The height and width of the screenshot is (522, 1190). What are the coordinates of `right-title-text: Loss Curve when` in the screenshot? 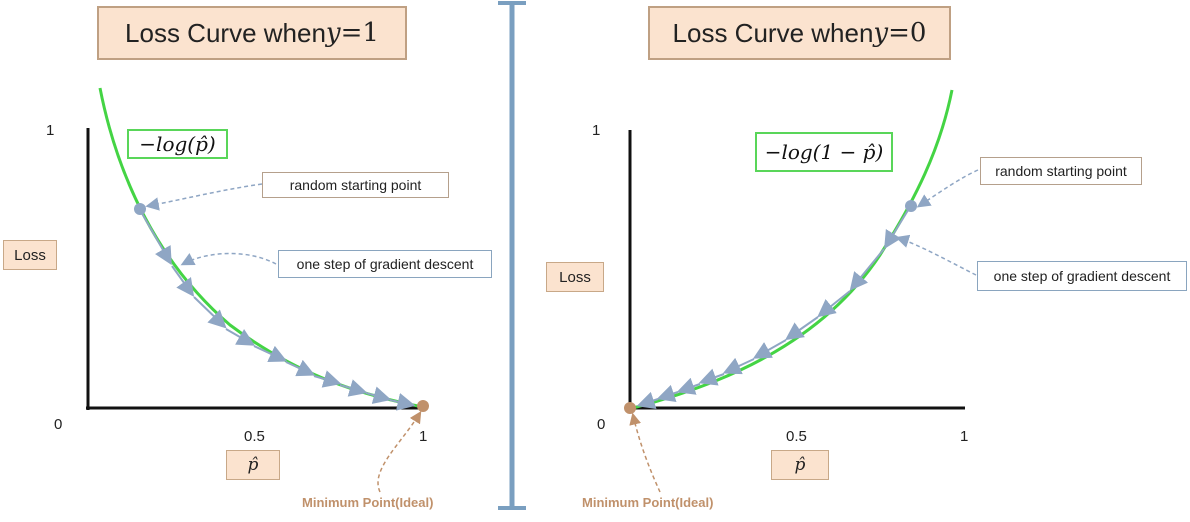 It's located at (773, 32).